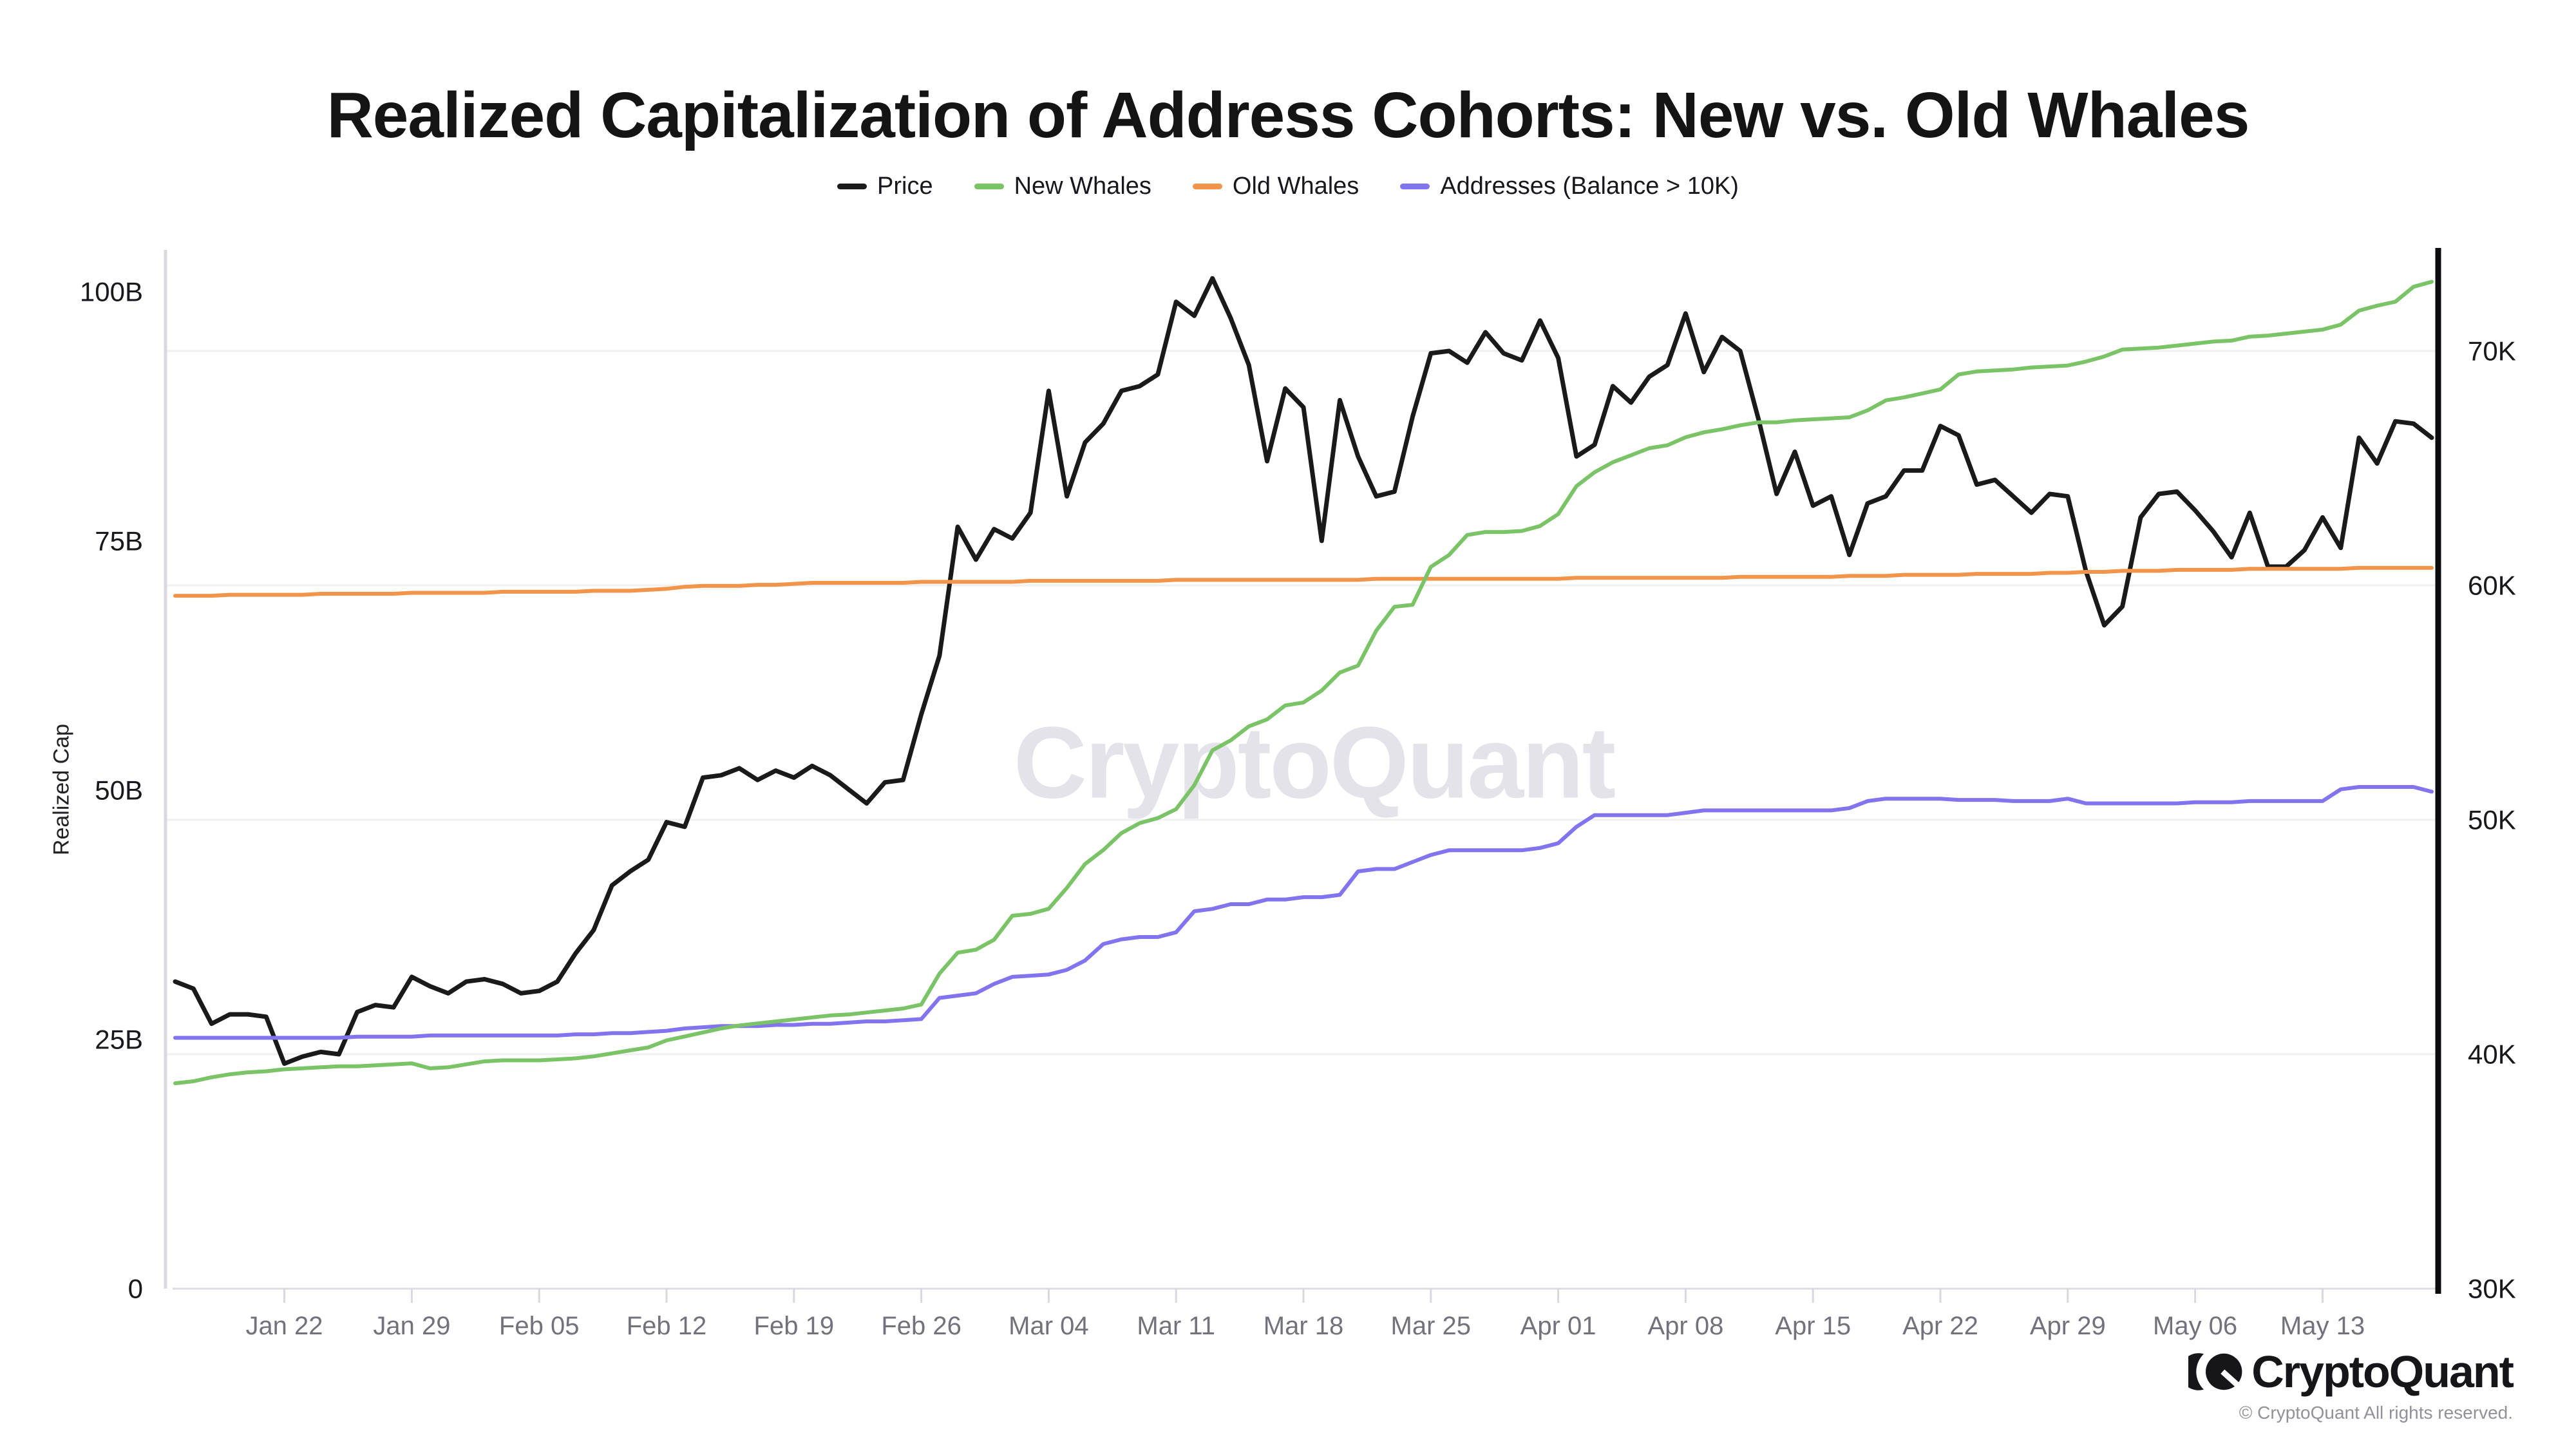 The width and height of the screenshot is (2576, 1449). Describe the element at coordinates (119, 541) in the screenshot. I see `svg-text: 75B` at that location.